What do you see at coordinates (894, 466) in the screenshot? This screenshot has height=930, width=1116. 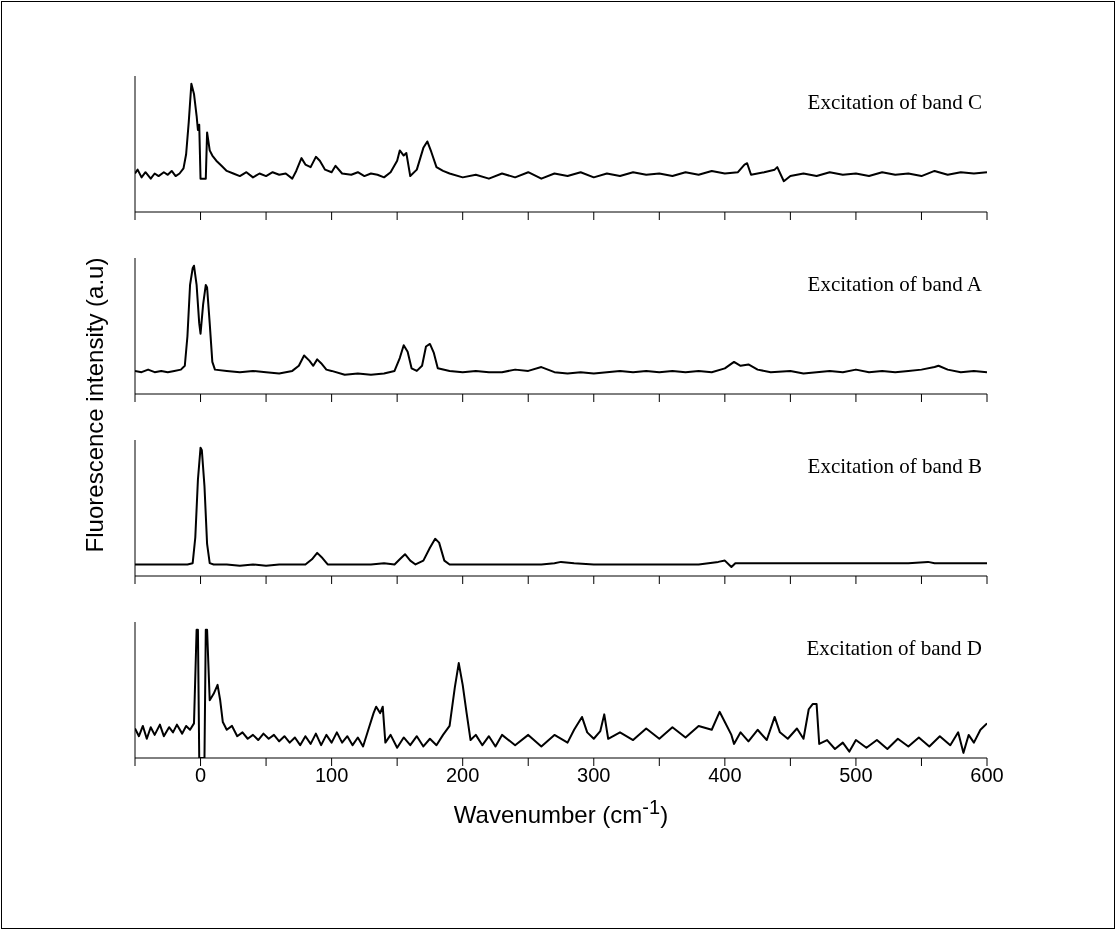 I see `annotation: Excitation of band B` at bounding box center [894, 466].